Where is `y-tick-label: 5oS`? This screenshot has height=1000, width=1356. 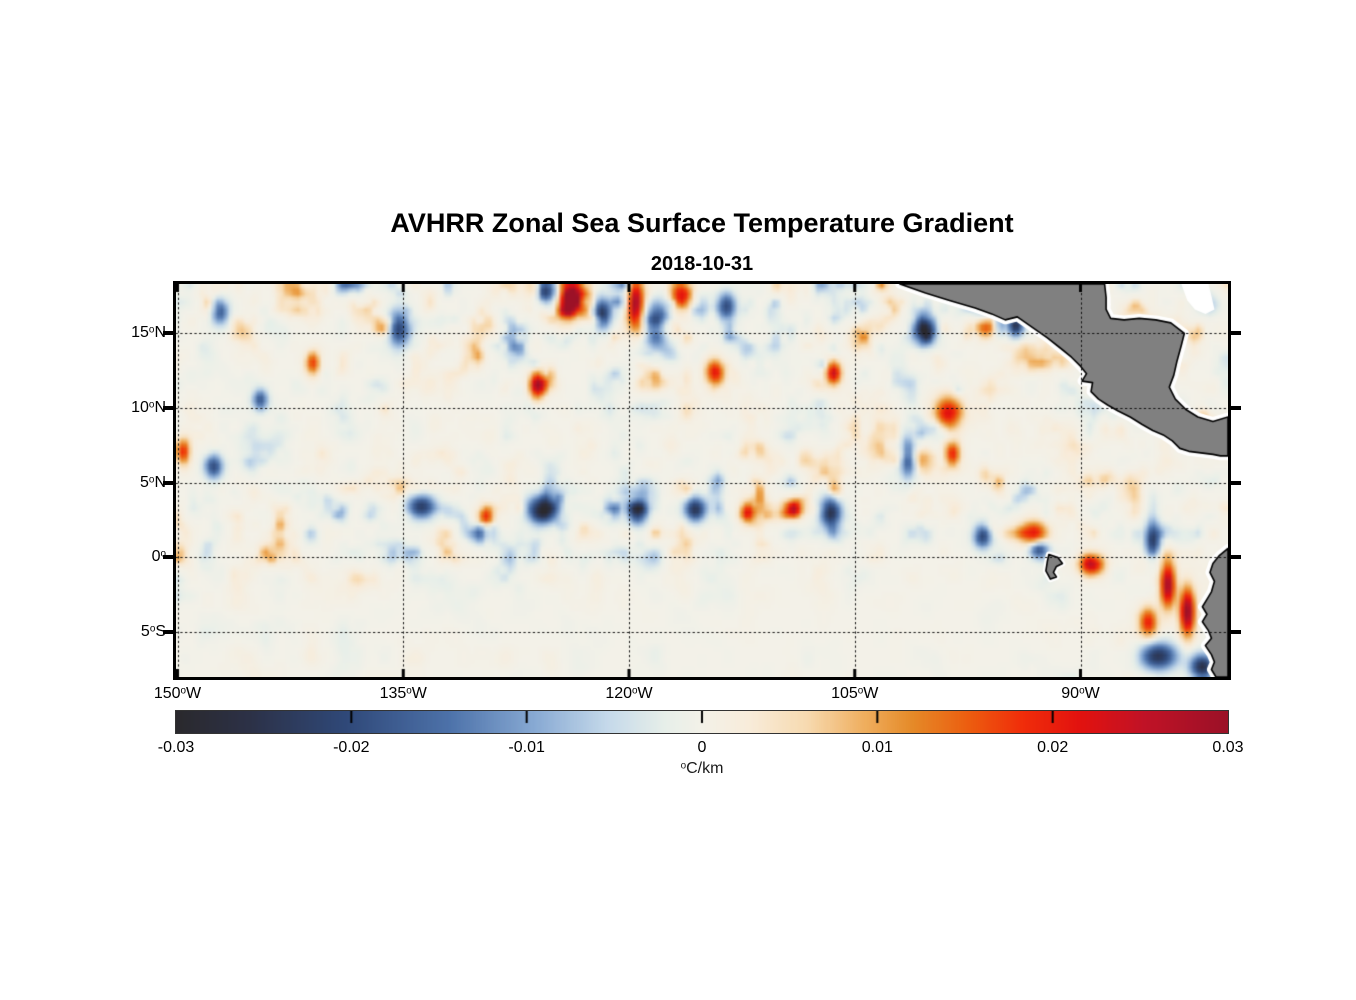 y-tick-label: 5oS is located at coordinates (153, 632).